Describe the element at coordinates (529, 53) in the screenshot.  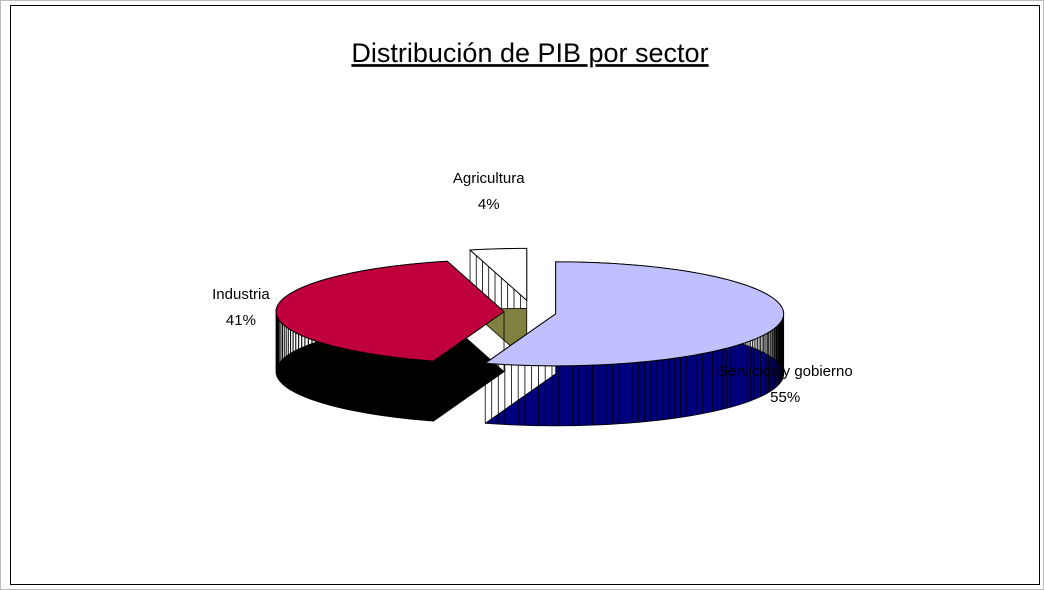
I see `chart-title: Distribución de PIB por sector` at that location.